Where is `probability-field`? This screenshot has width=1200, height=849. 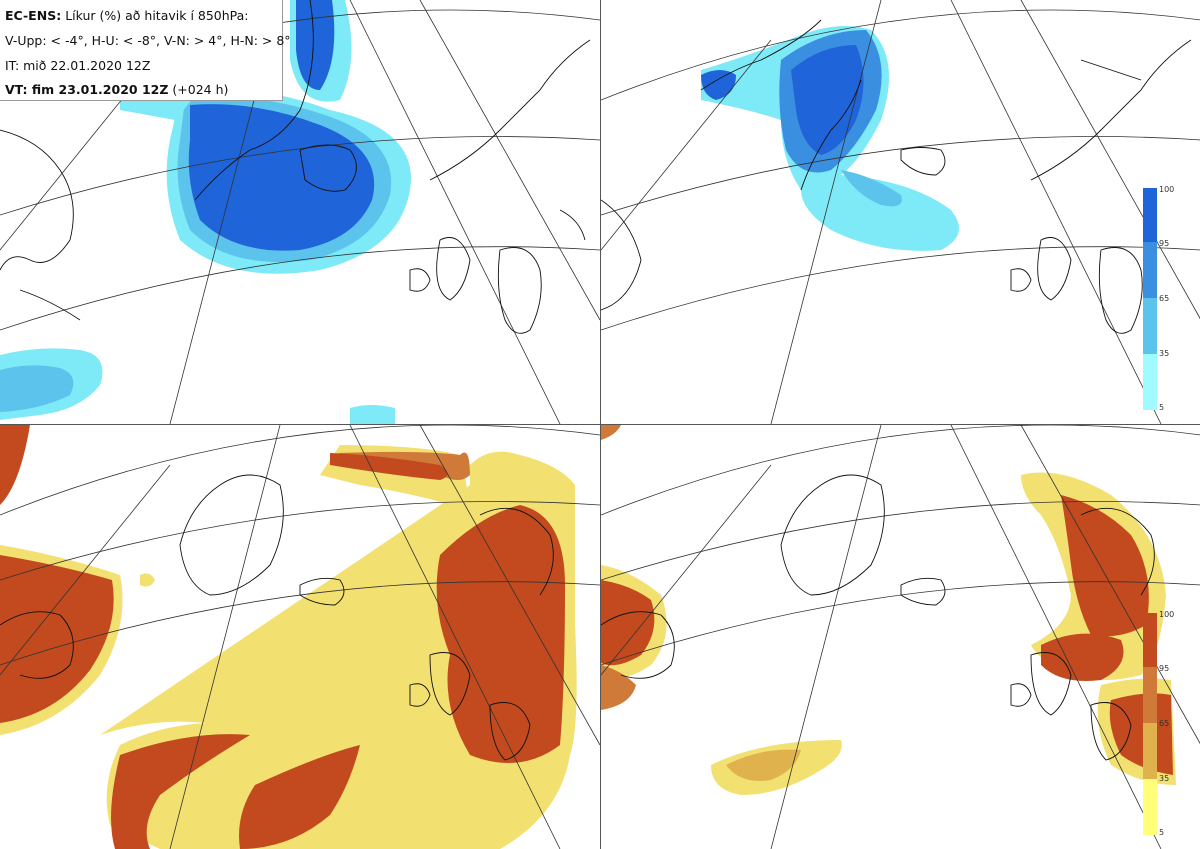
probability-field is located at coordinates (830, 138).